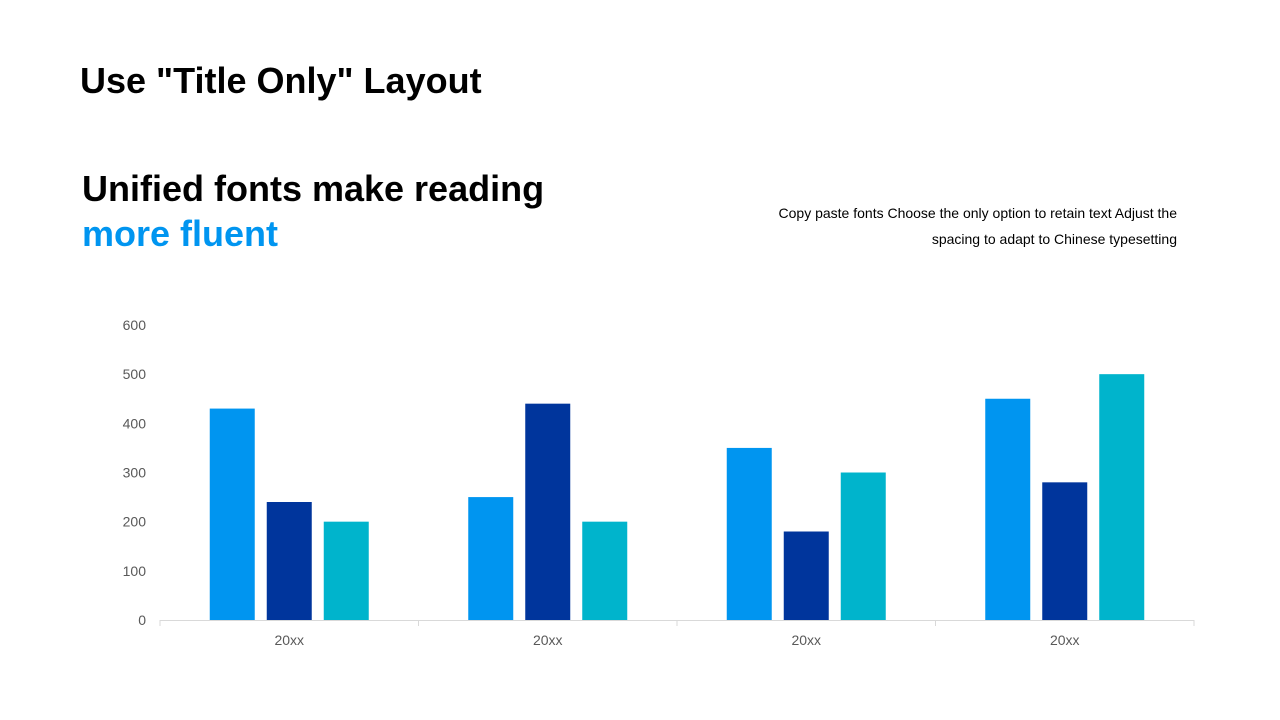  Describe the element at coordinates (135, 374) in the screenshot. I see `y-tick-label: 500` at that location.